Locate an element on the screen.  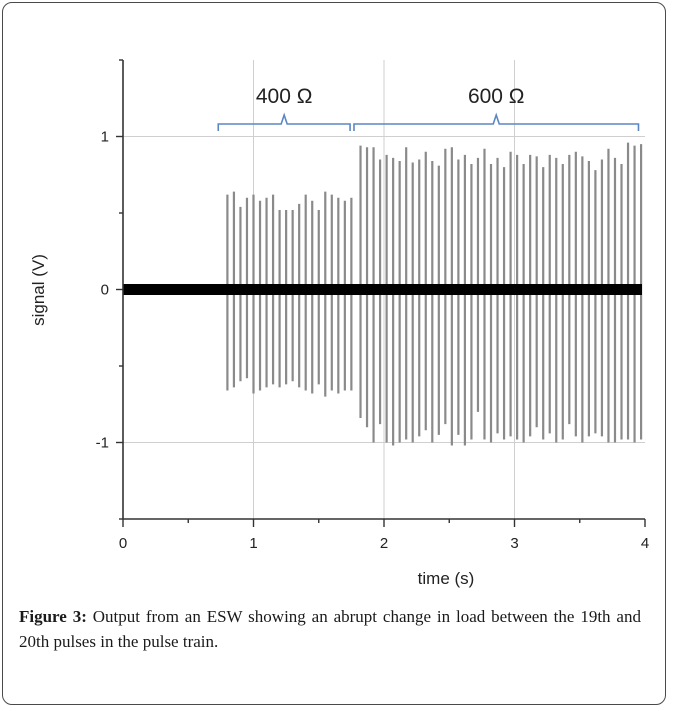
load-annotation-label: 400 Ω is located at coordinates (284, 96).